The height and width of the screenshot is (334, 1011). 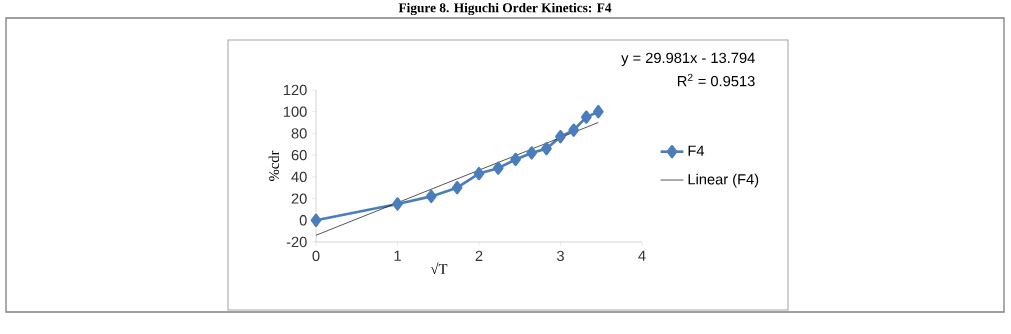 I want to click on y-tick-label: -20, so click(x=296, y=242).